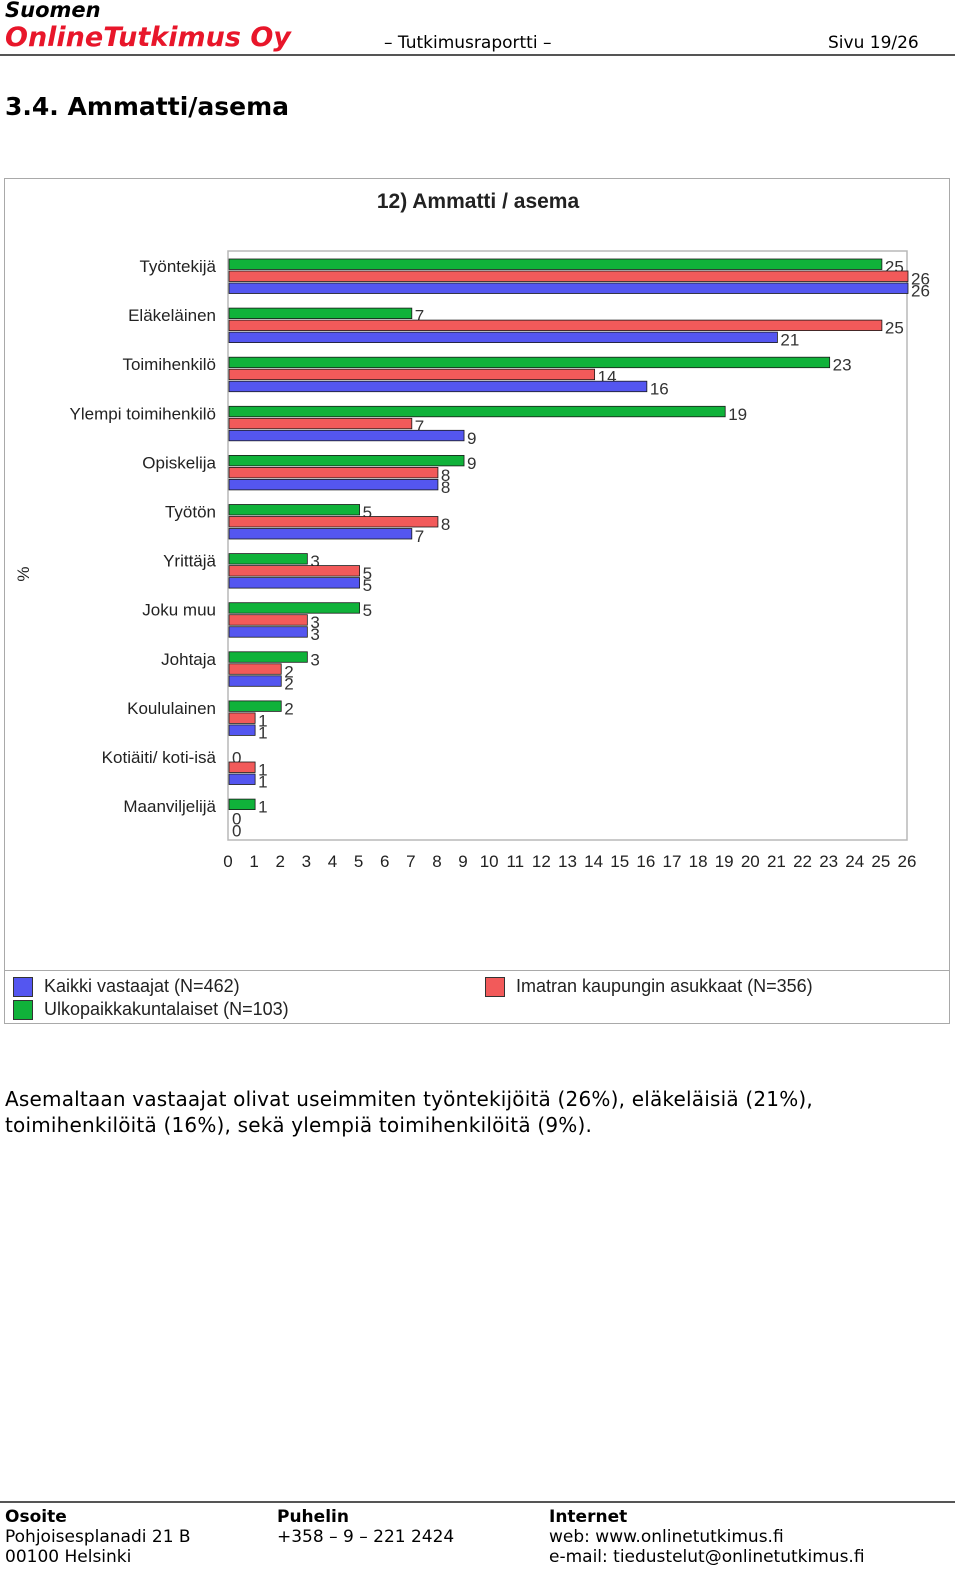  What do you see at coordinates (541, 861) in the screenshot?
I see `x-tick-label: 12` at bounding box center [541, 861].